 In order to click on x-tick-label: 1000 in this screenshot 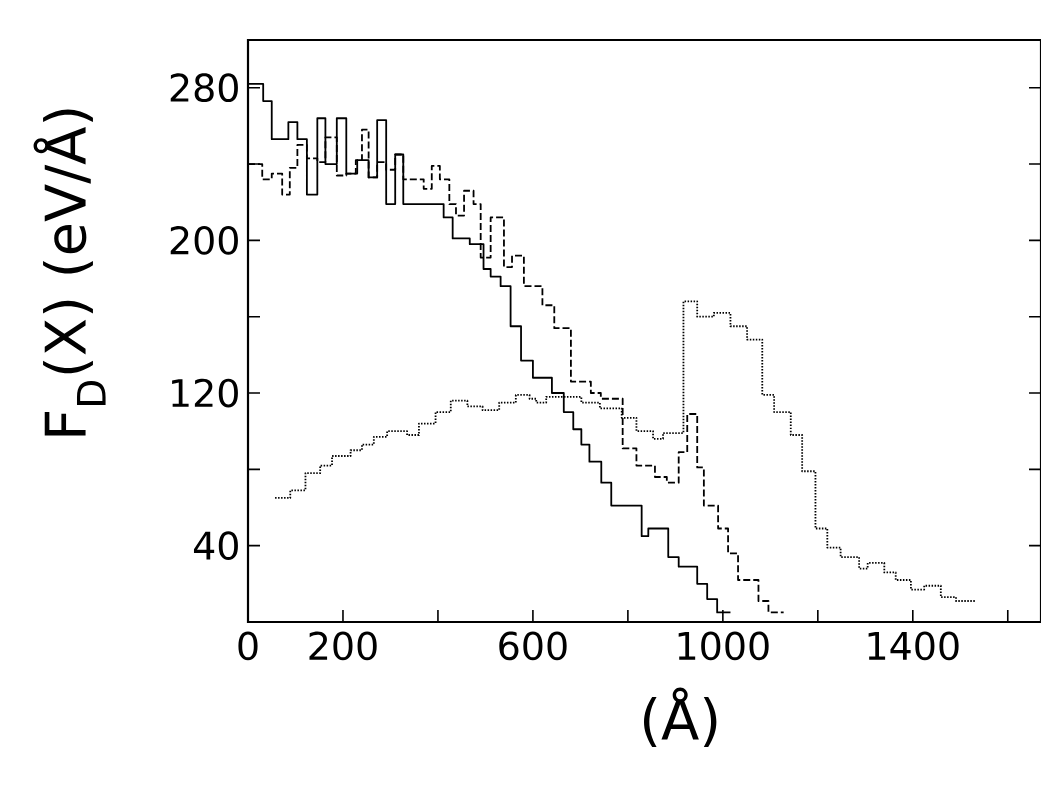, I will do `click(723, 646)`.